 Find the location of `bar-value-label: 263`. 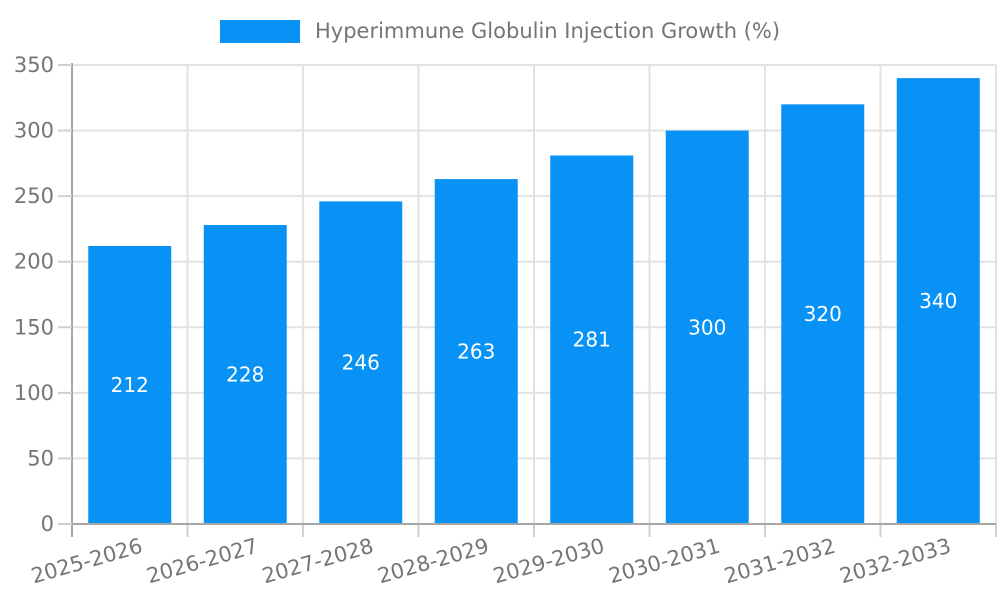

bar-value-label: 263 is located at coordinates (476, 352).